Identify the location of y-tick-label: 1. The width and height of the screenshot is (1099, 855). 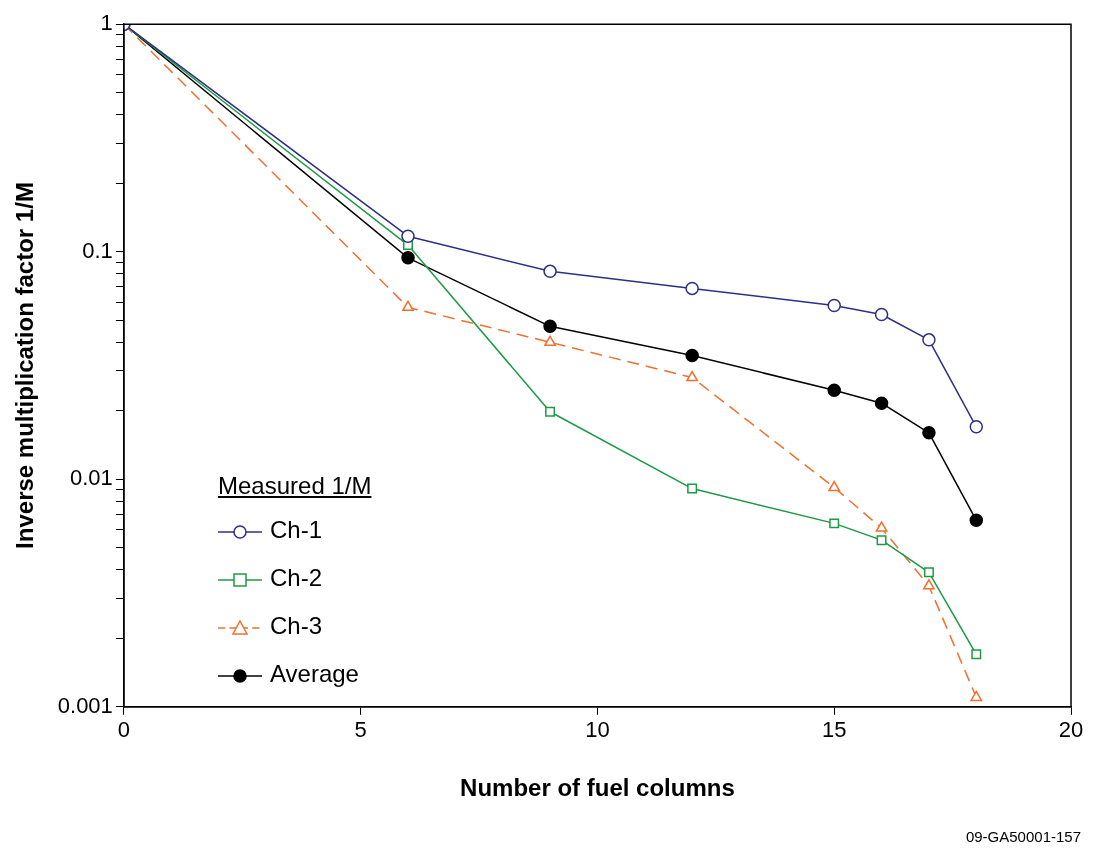
(106, 23).